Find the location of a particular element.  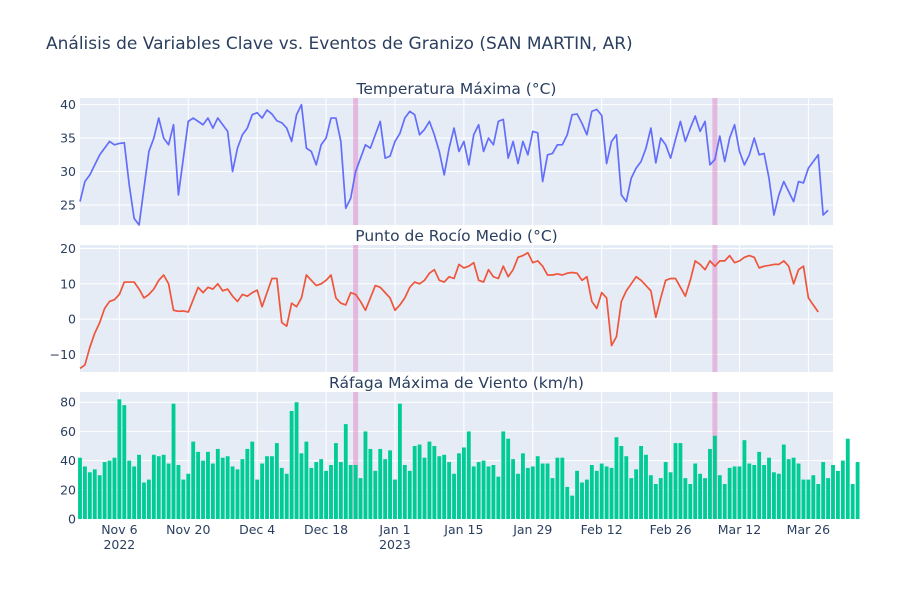

x-tick-label: Dec 18 is located at coordinates (326, 529).